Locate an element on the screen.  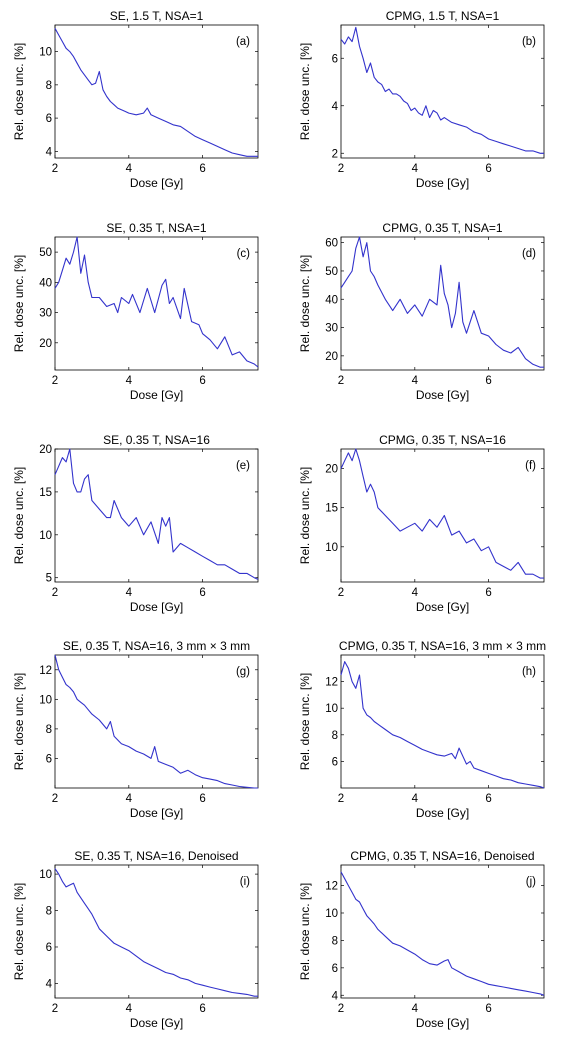
y-tick-label: 30 is located at coordinates (45, 314).